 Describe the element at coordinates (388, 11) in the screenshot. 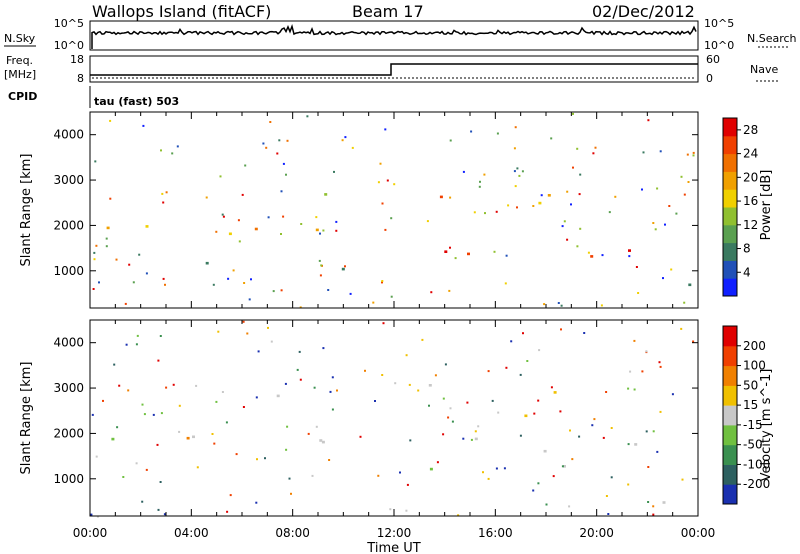

I see `beam-label: Beam 17` at that location.